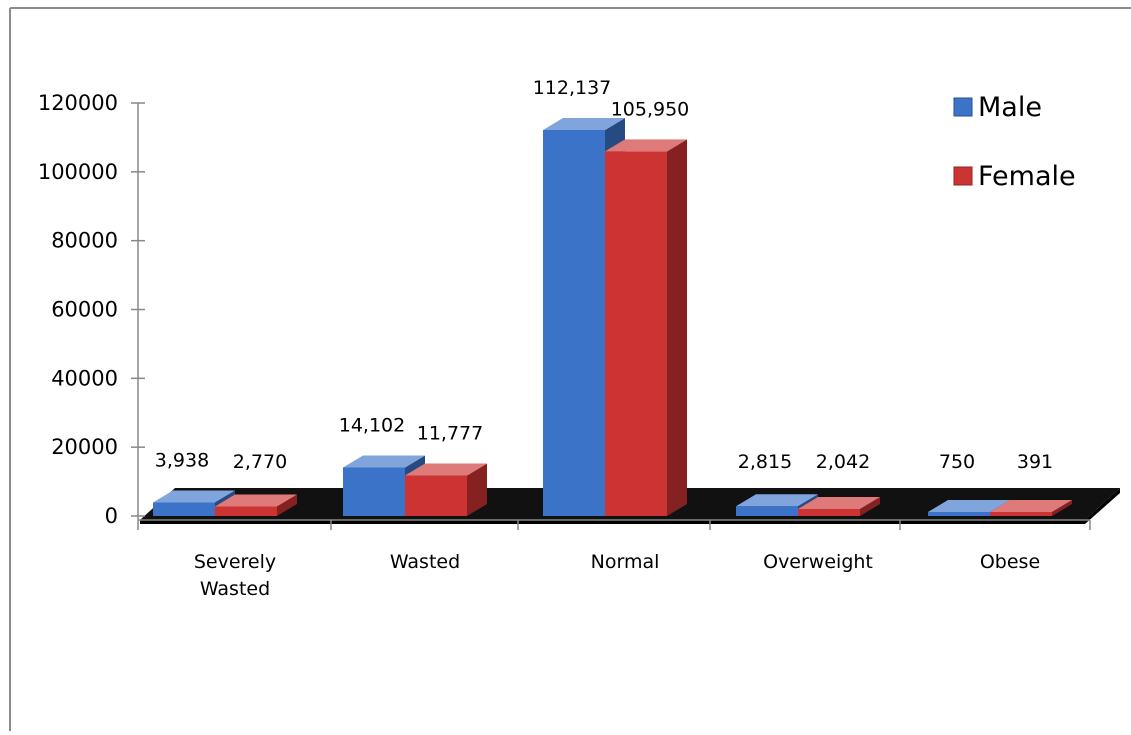  Describe the element at coordinates (260, 462) in the screenshot. I see `data-label-female: 2,770` at that location.